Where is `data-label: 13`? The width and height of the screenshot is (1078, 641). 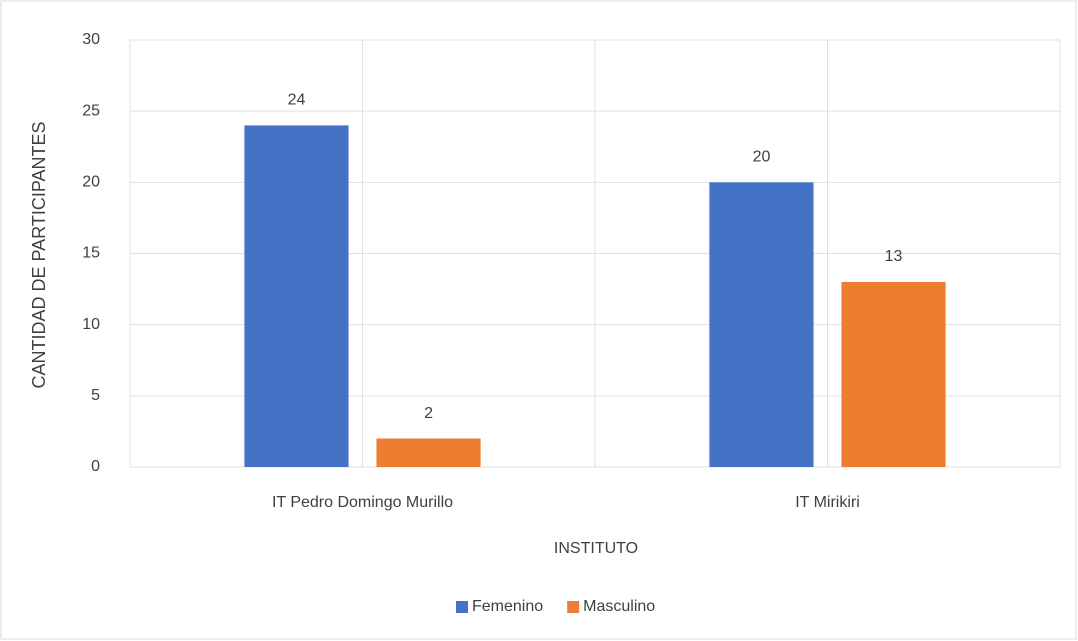 data-label: 13 is located at coordinates (894, 256).